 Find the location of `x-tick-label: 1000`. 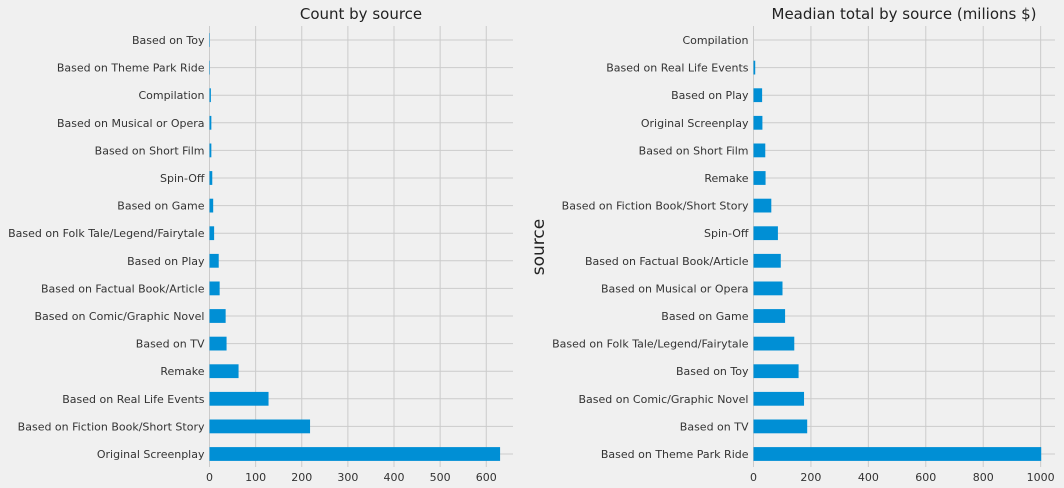

x-tick-label: 1000 is located at coordinates (1041, 477).